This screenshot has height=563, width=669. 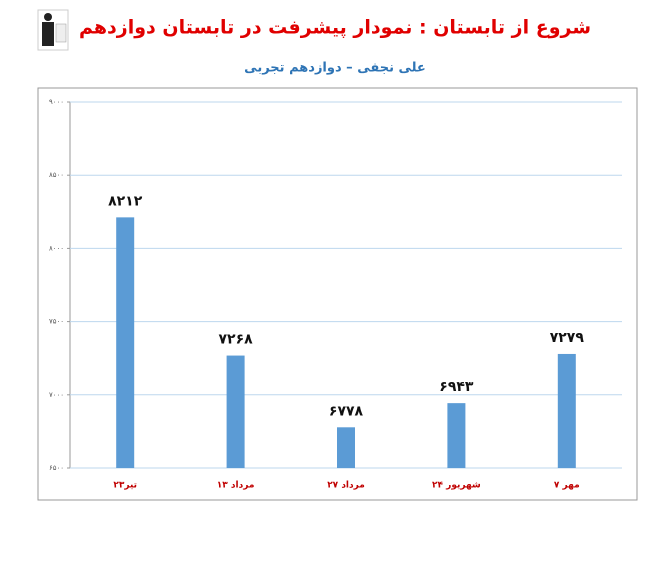 I want to click on value-label: ۷۲۷۹, so click(x=567, y=338).